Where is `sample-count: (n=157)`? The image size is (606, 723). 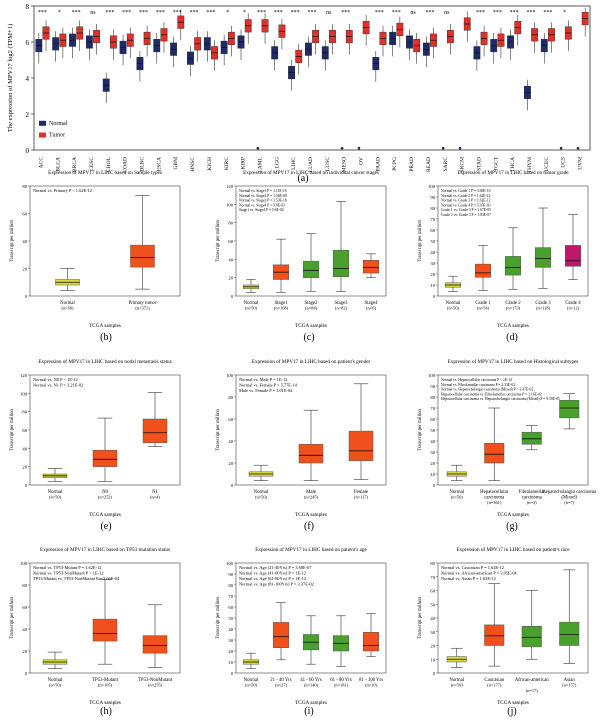 sample-count: (n=157) is located at coordinates (569, 685).